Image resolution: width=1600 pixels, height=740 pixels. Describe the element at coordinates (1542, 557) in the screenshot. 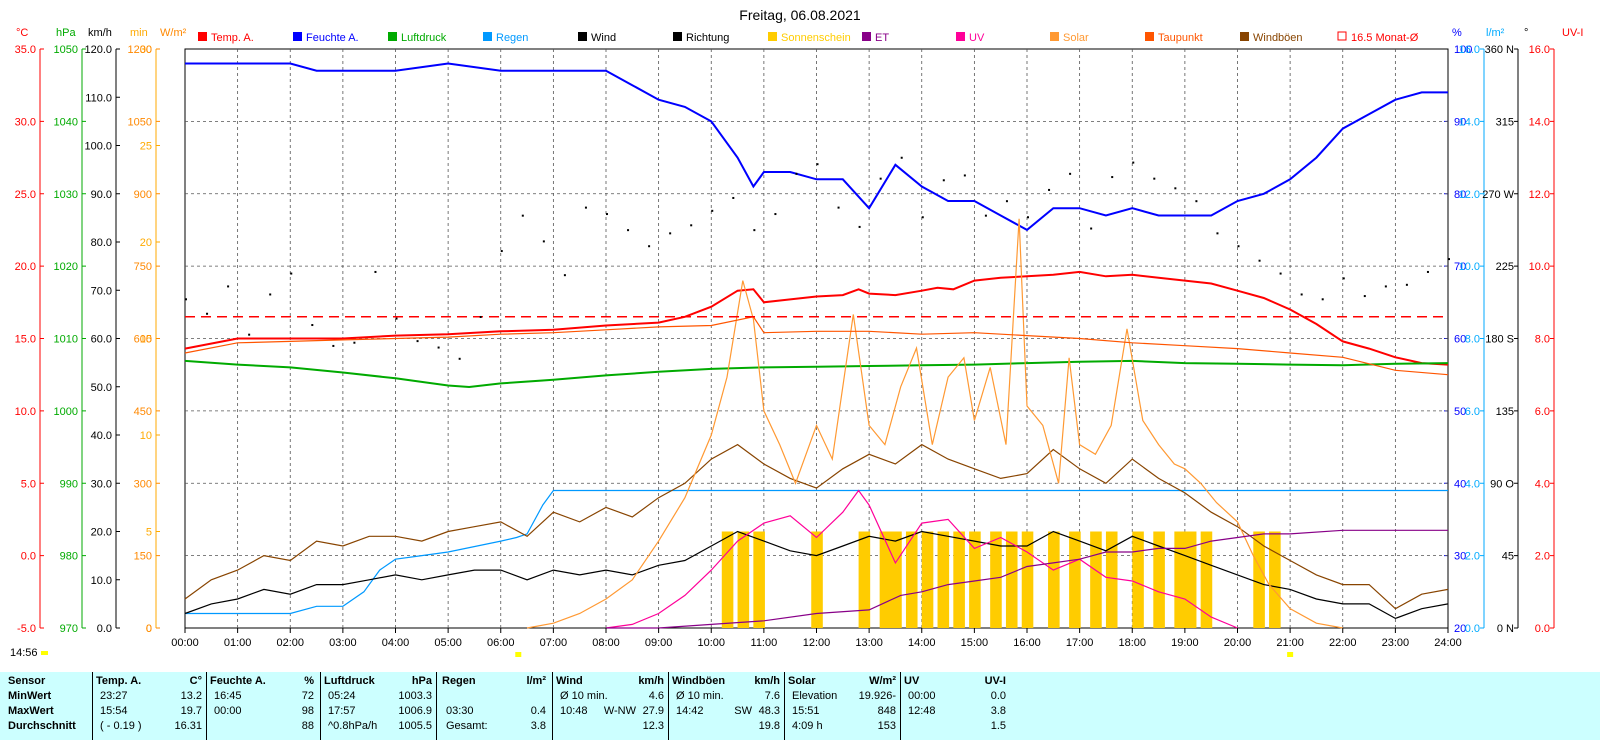

I see `right-axis-tick-label: 2.0` at that location.